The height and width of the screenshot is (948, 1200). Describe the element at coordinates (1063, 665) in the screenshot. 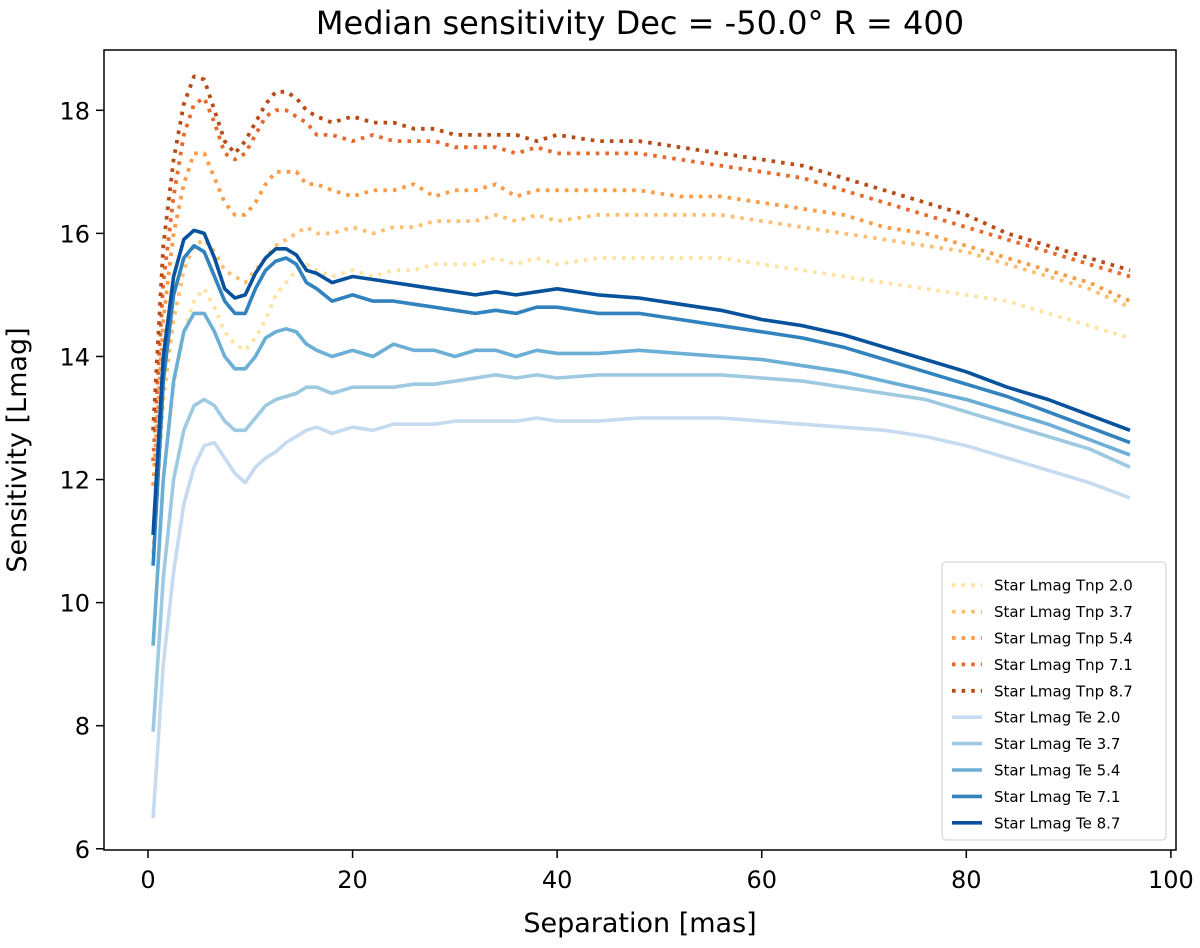

I see `legend-entry: Star Lmag Tnp 7.1` at that location.